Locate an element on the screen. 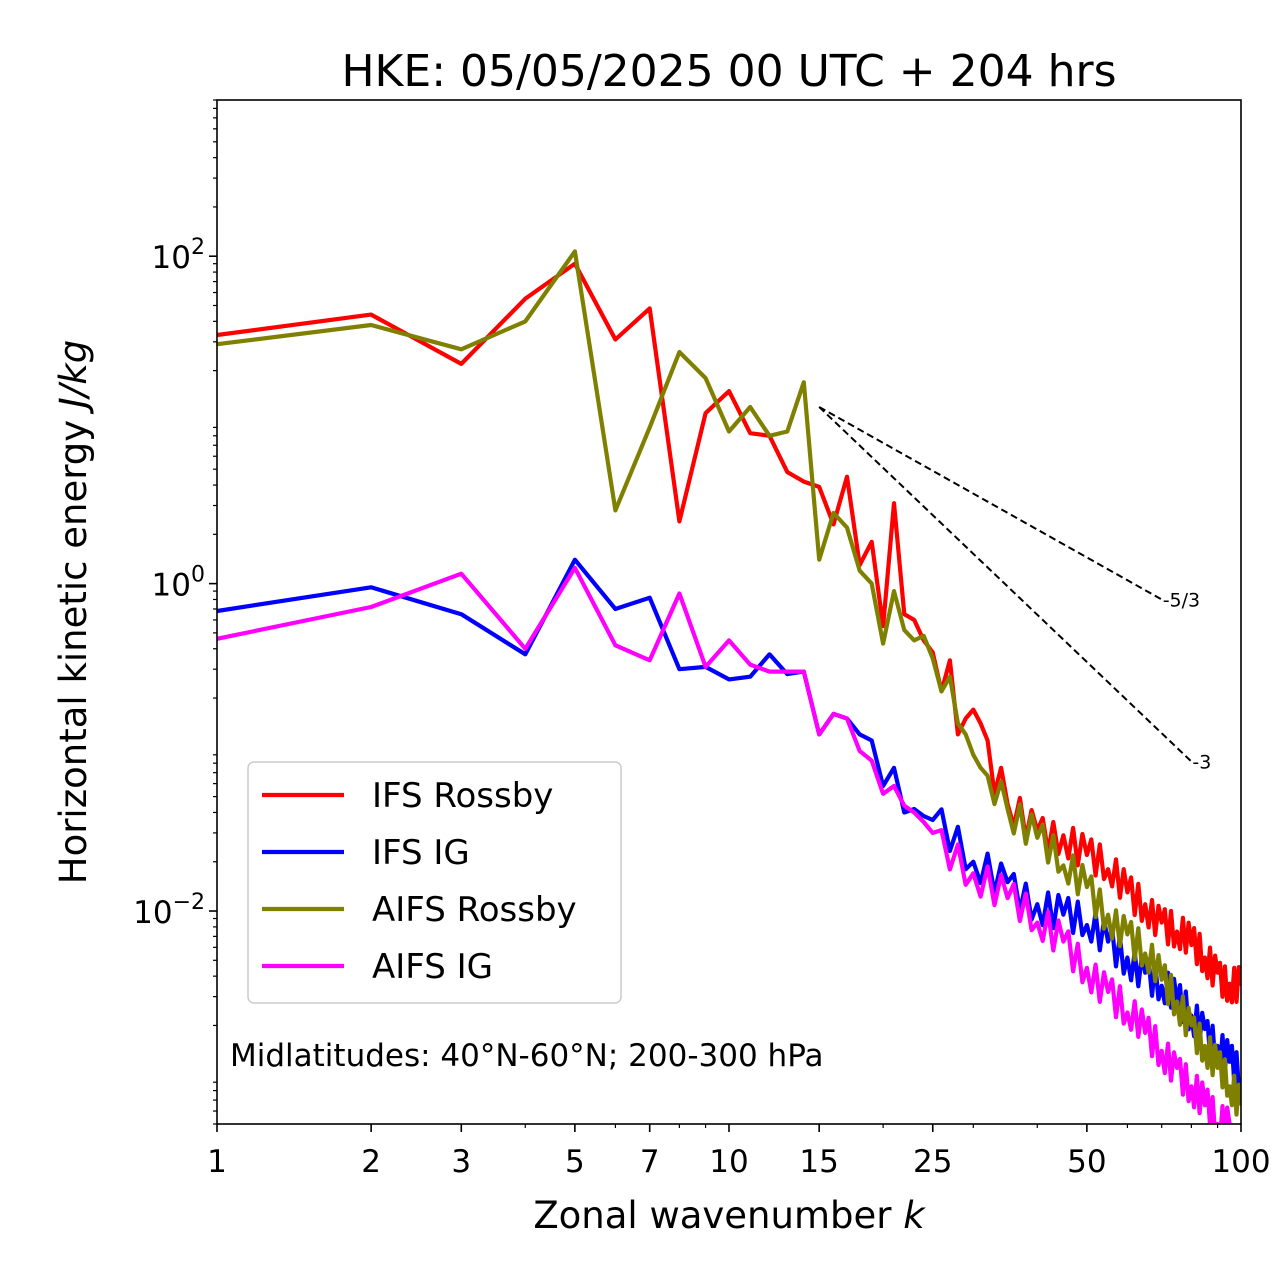 Image resolution: width=1280 pixels, height=1288 pixels. region-annotation: Midlatitudes: 40°N-60°N; 200-300 hPa is located at coordinates (527, 1056).